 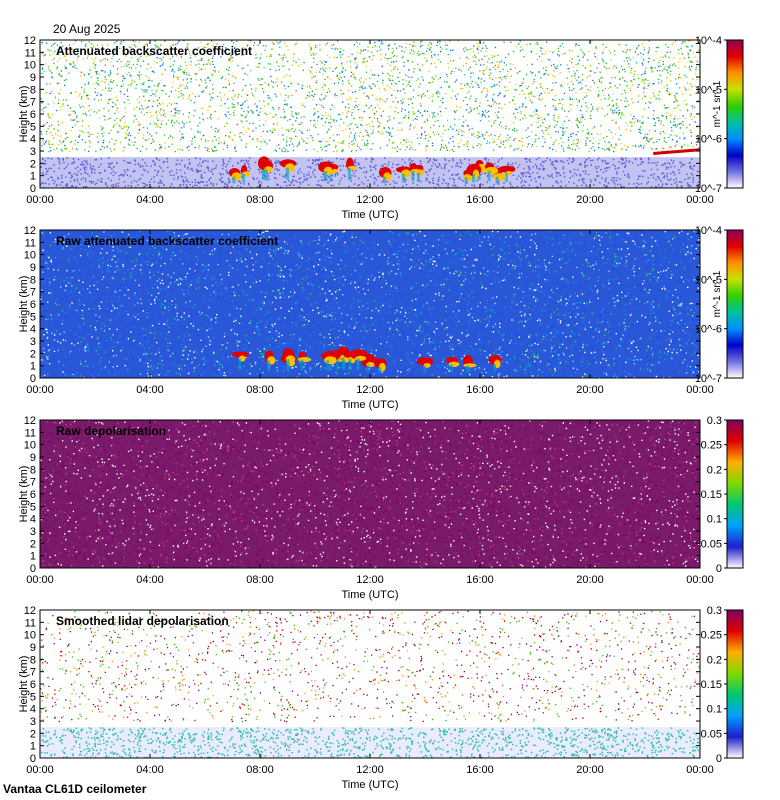 What do you see at coordinates (676, 151) in the screenshot?
I see `late-cloud-layer` at bounding box center [676, 151].